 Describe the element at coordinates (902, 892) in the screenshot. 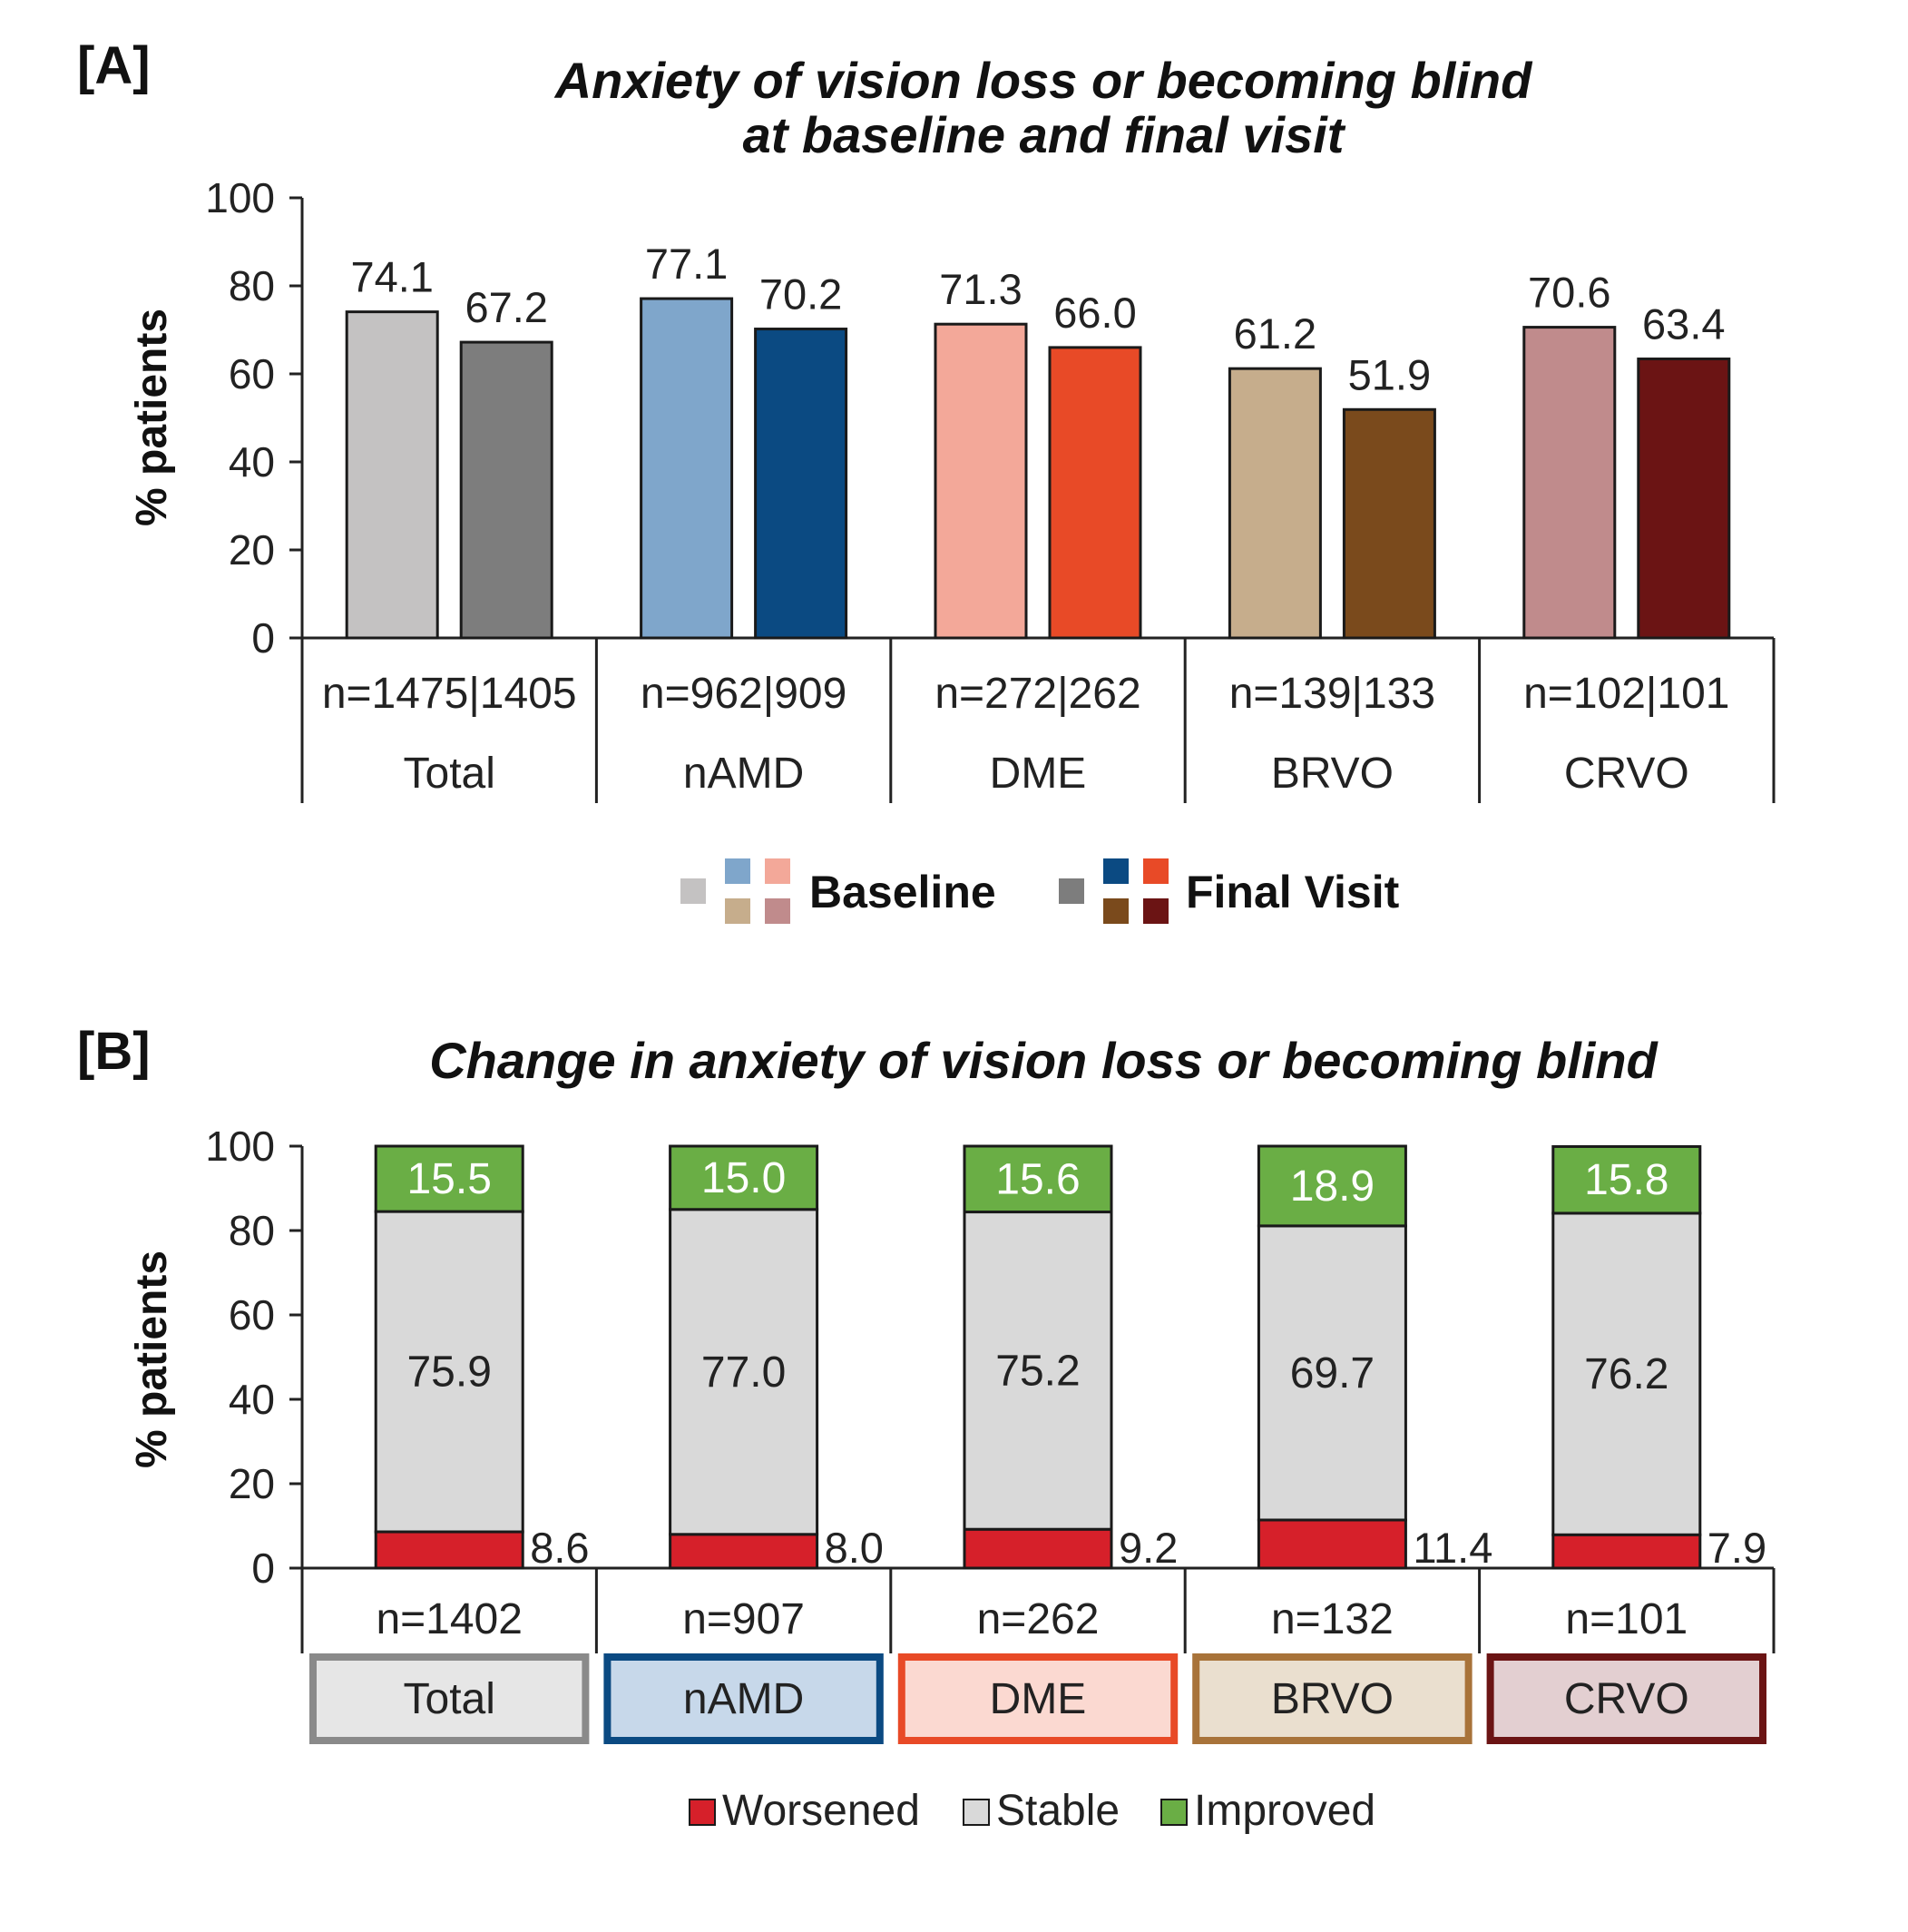

I see `chart-a-legend-label: Baseline` at that location.